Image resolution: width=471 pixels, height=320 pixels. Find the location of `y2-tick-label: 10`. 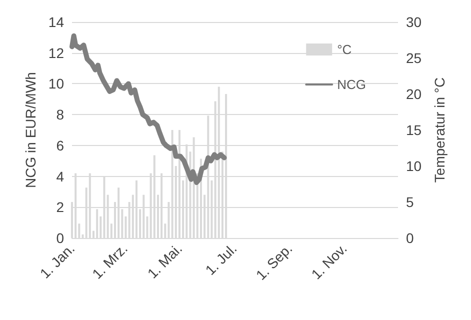

y2-tick-label: 10 is located at coordinates (414, 166).